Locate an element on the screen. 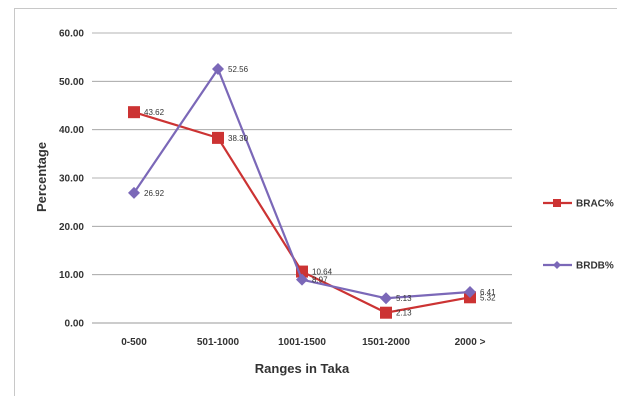 The width and height of the screenshot is (617, 396). y-axis-title: Percentage is located at coordinates (41, 177).